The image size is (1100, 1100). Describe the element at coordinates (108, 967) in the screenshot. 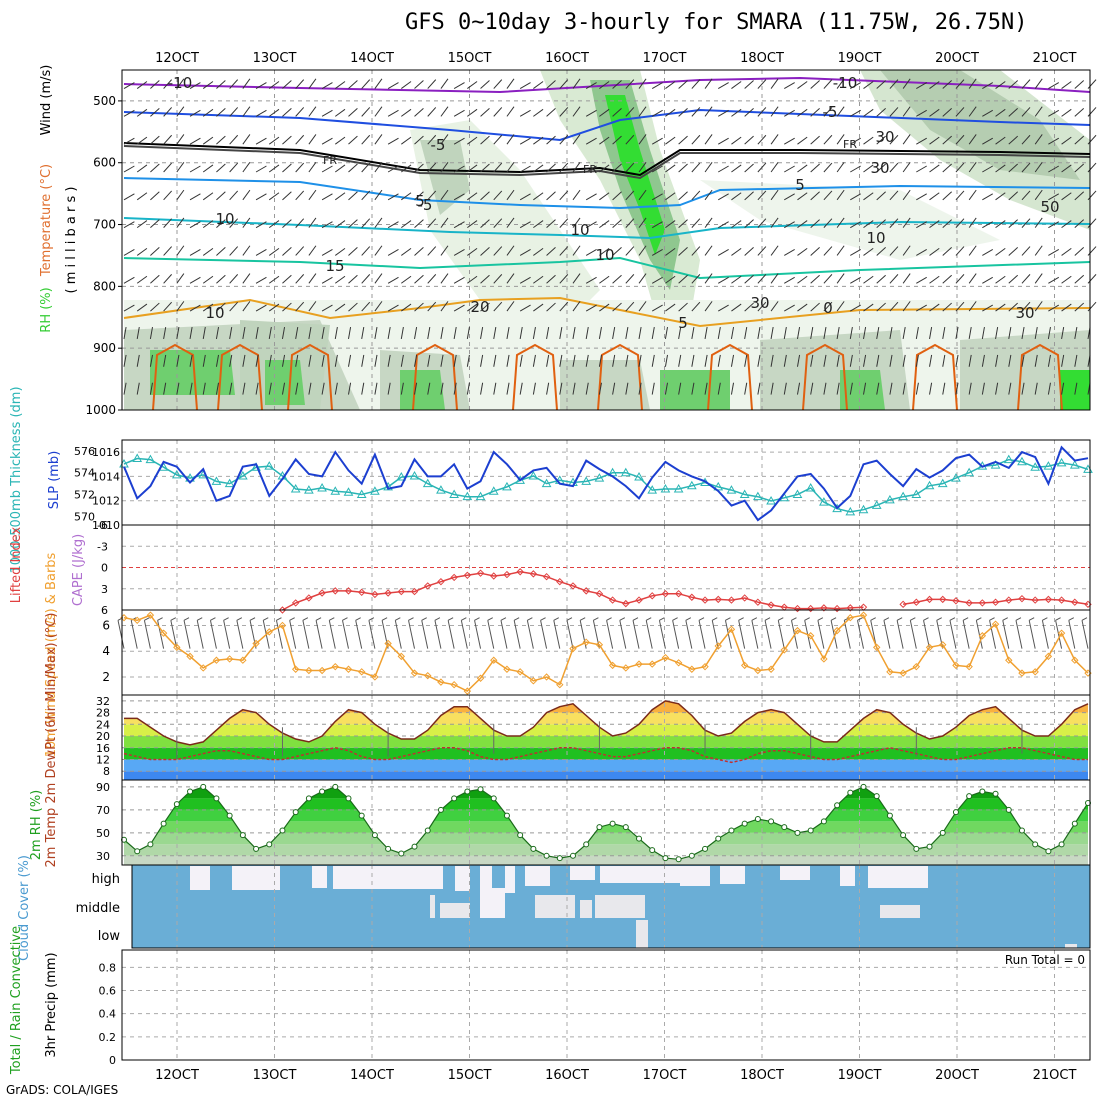

I see `precip-tick-label: 0.8` at that location.